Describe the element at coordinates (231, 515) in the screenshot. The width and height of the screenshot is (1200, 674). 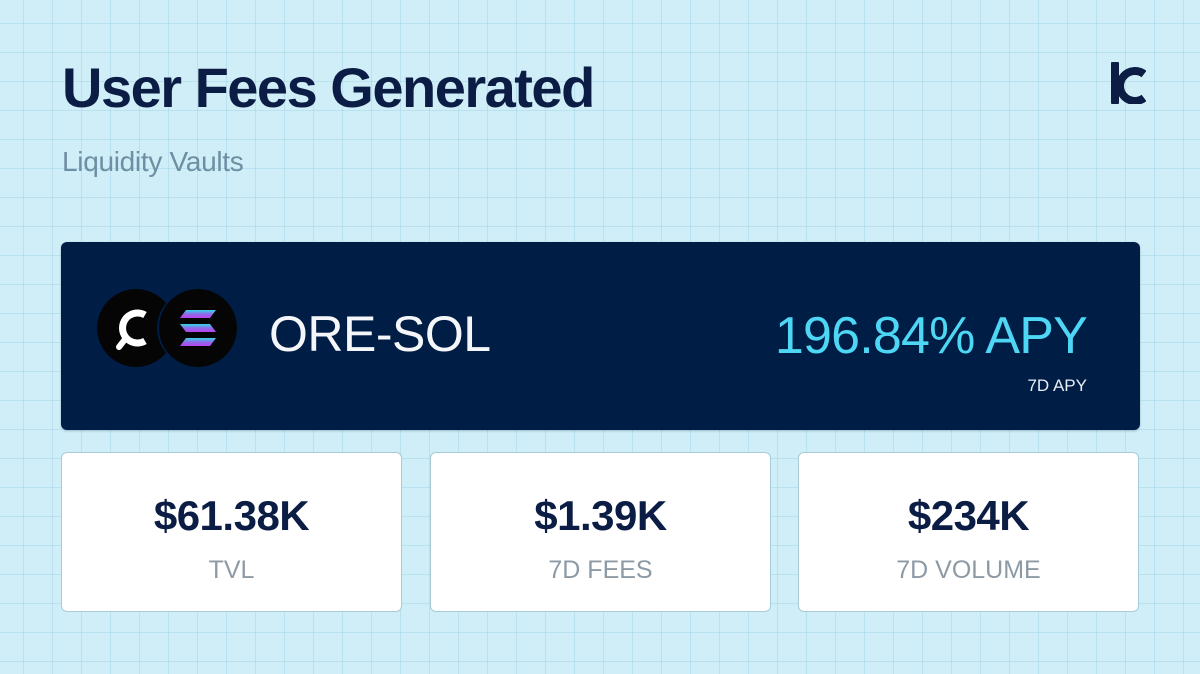
I see `stat-value: $61.38K` at that location.